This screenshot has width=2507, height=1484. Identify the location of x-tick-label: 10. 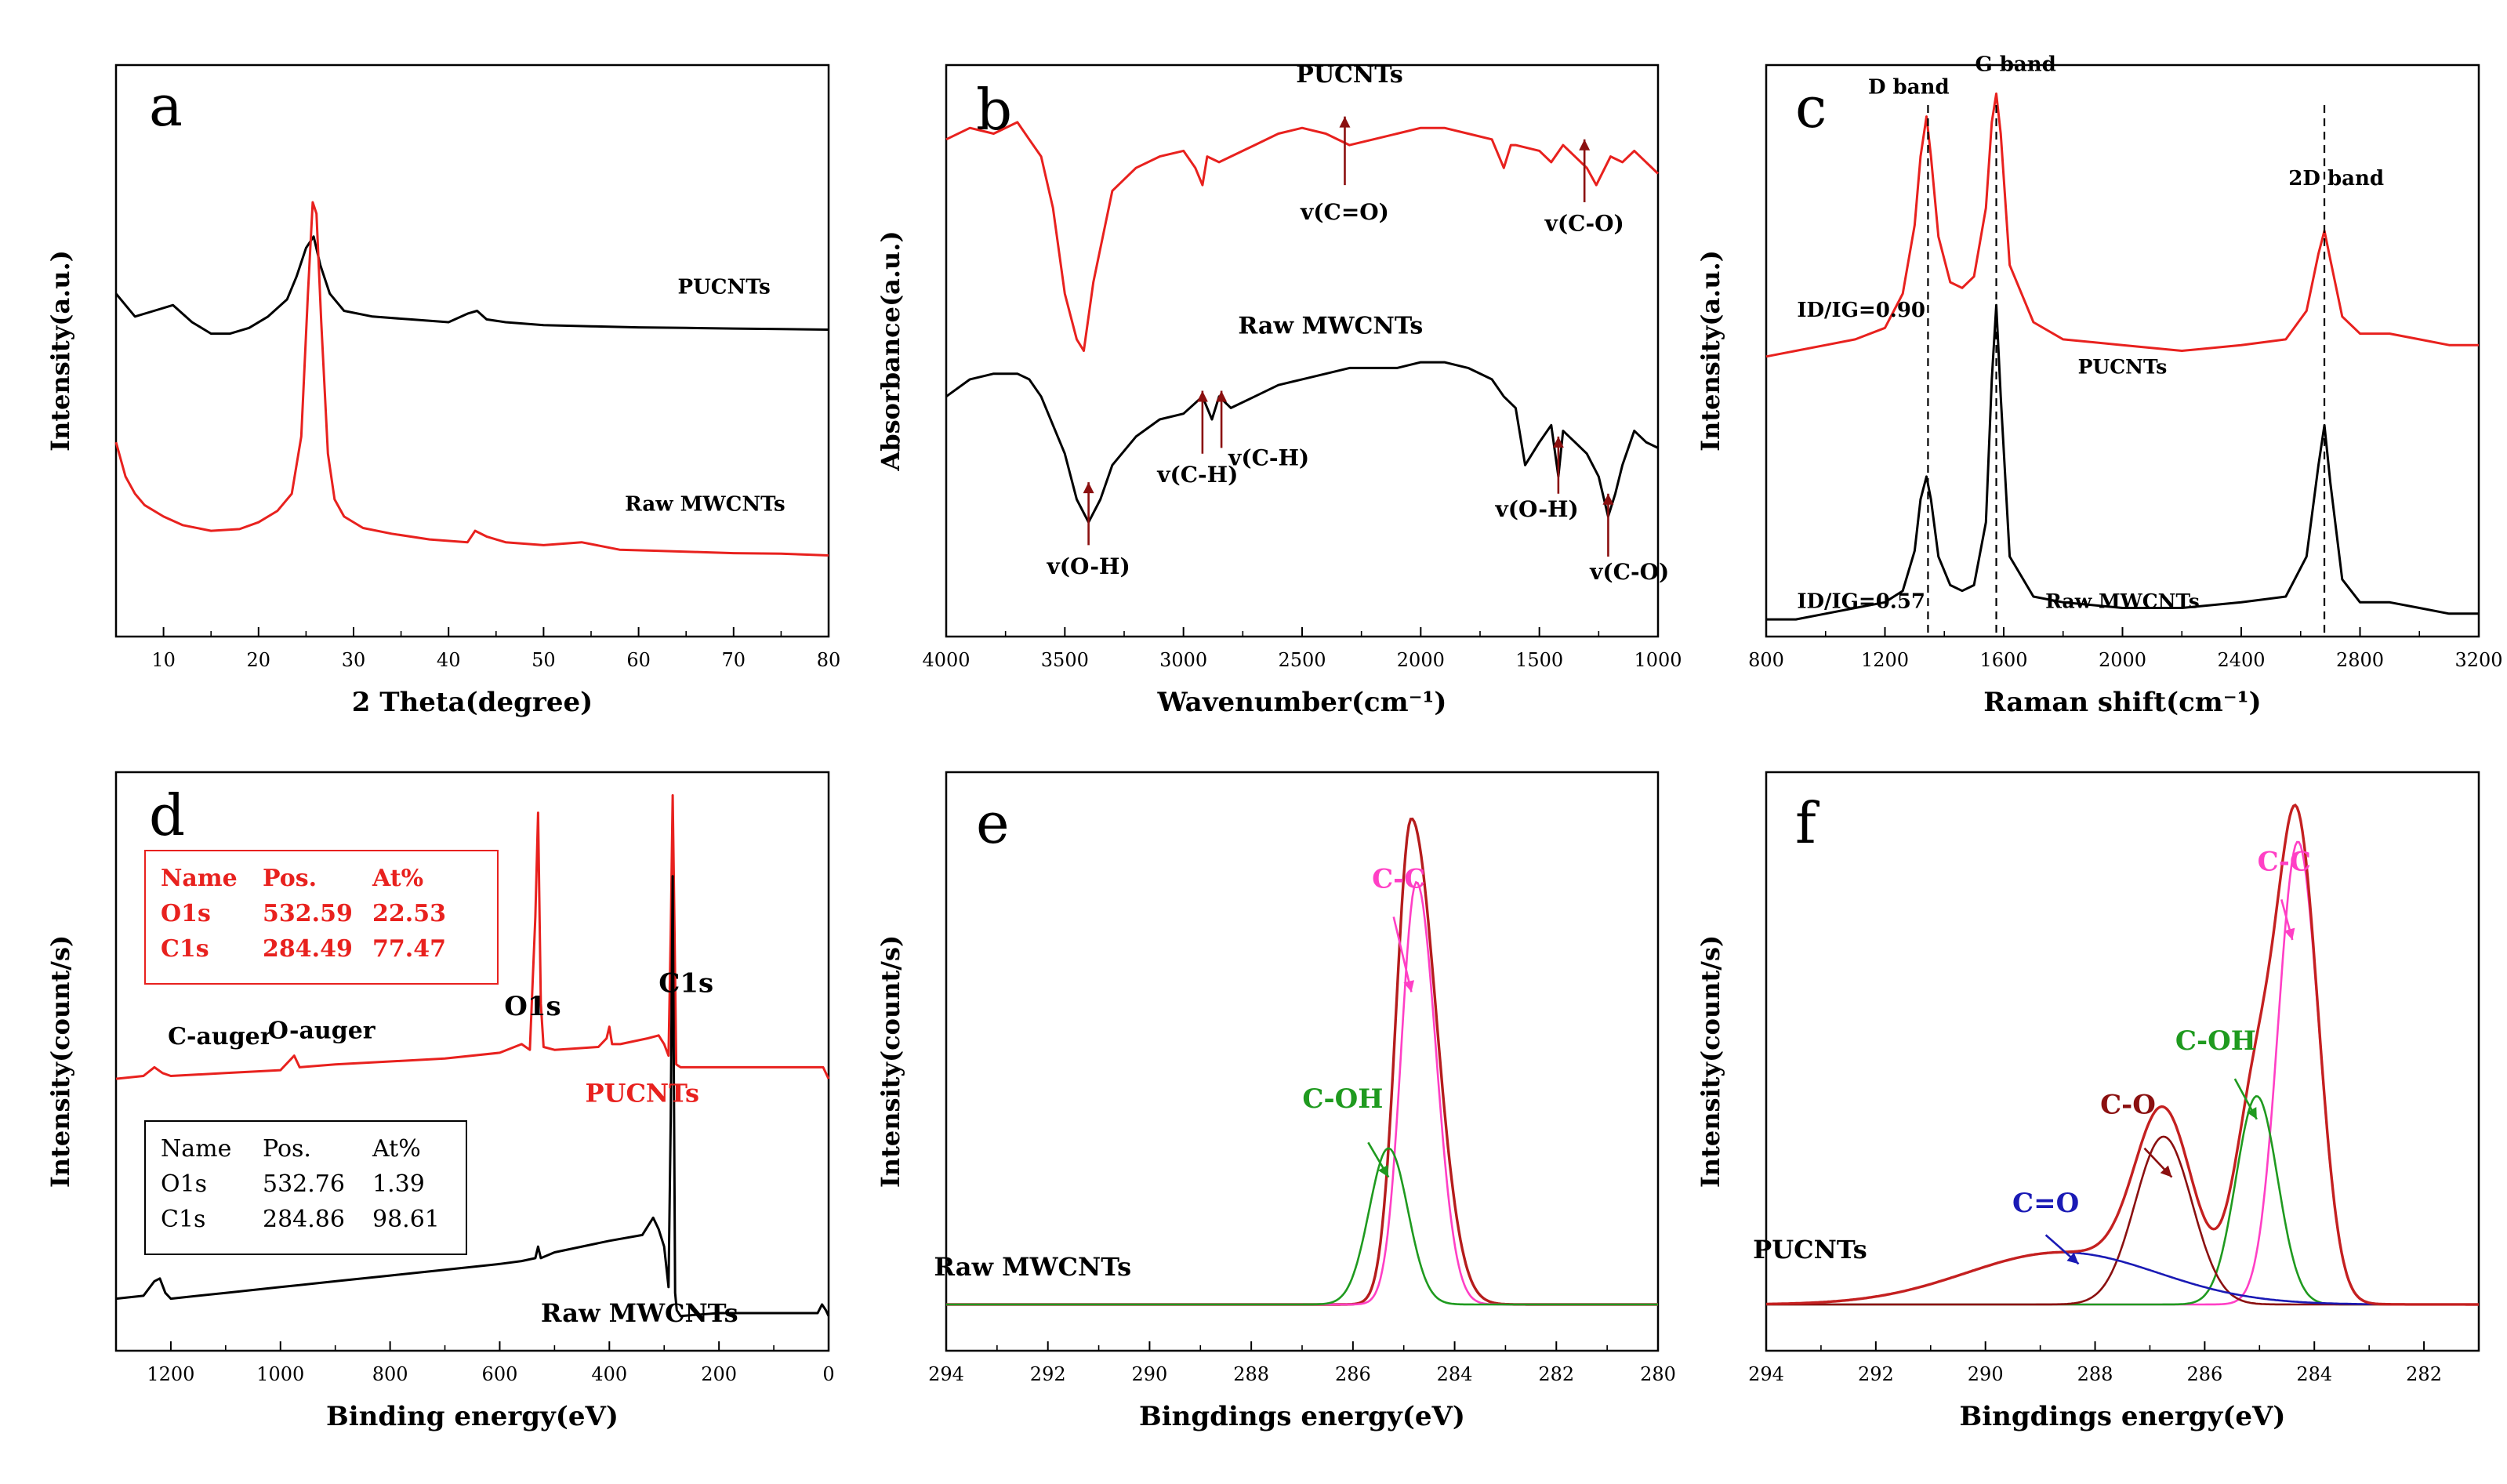
(164, 660).